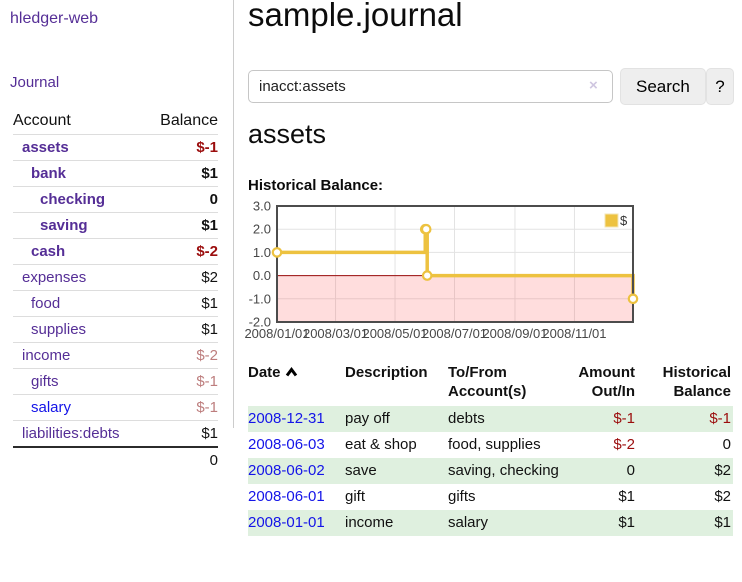 The height and width of the screenshot is (582, 742). I want to click on transaction-amount: 0, so click(630, 470).